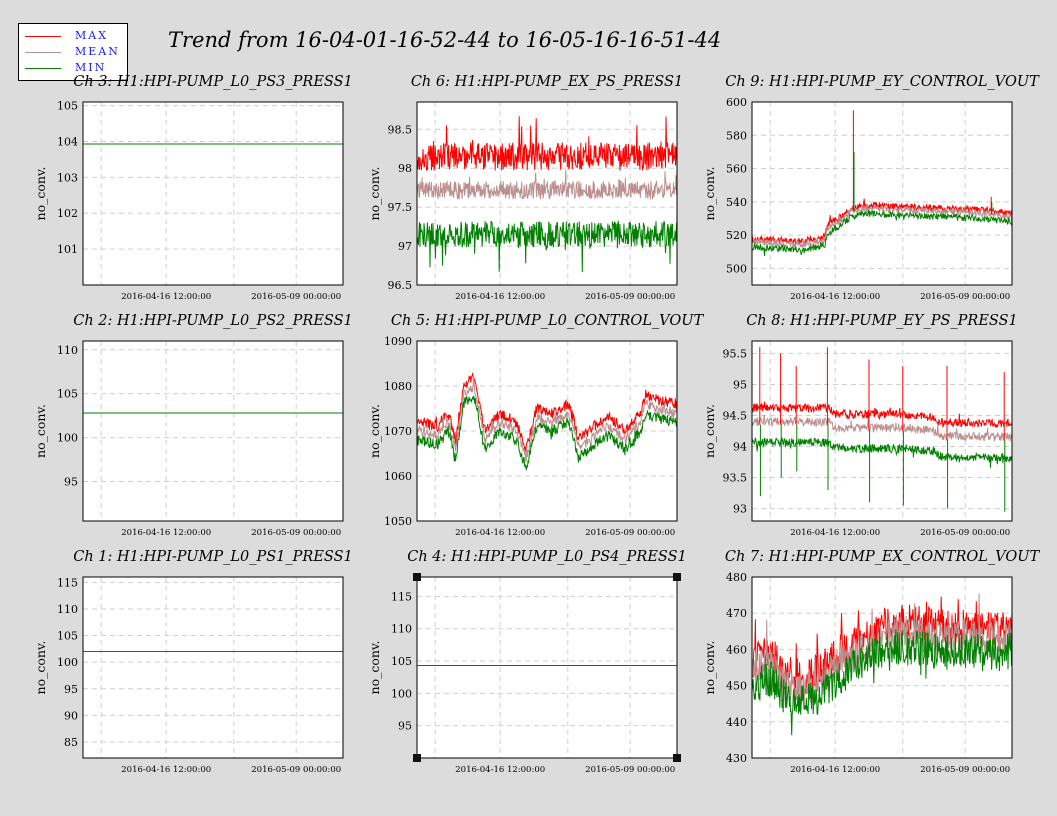  Describe the element at coordinates (882, 321) in the screenshot. I see `chart-title: Ch 8: H1:HPI-PUMP_EY_PS_PRESS1` at that location.